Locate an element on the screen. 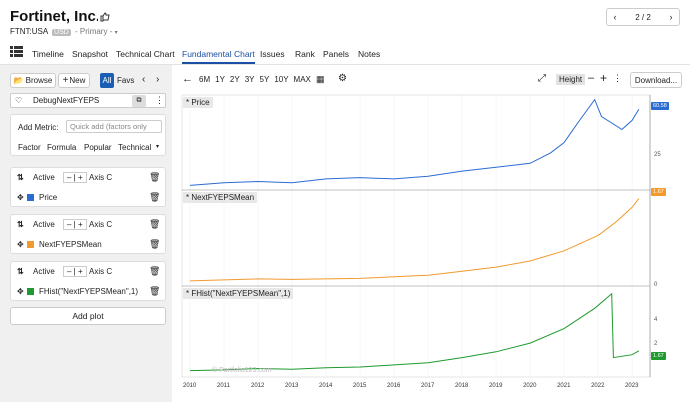 This screenshot has width=690, height=402. browse-label: Browse is located at coordinates (39, 80).